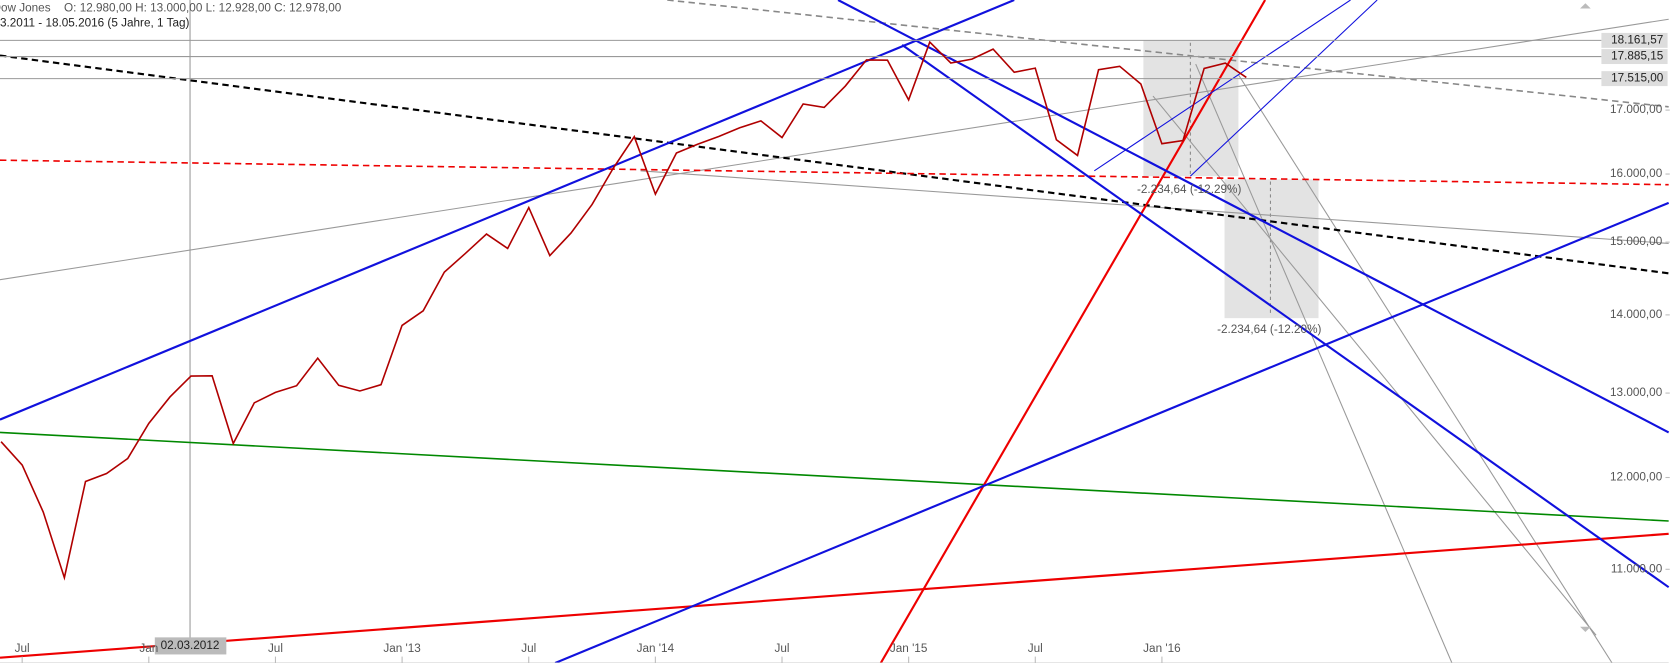  I want to click on chart-title: Dow Jones, so click(25, 8).